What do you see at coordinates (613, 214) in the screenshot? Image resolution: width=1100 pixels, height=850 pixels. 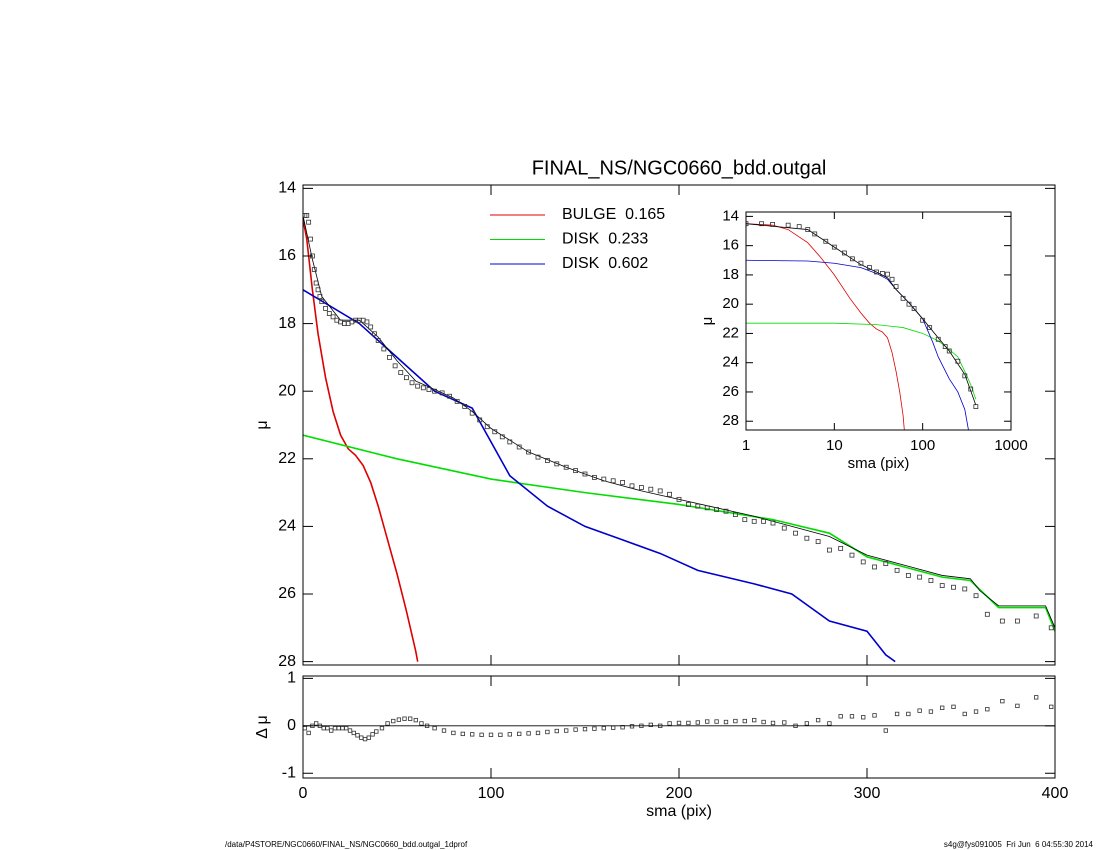 I see `legend-label: BULGE 0.165` at bounding box center [613, 214].